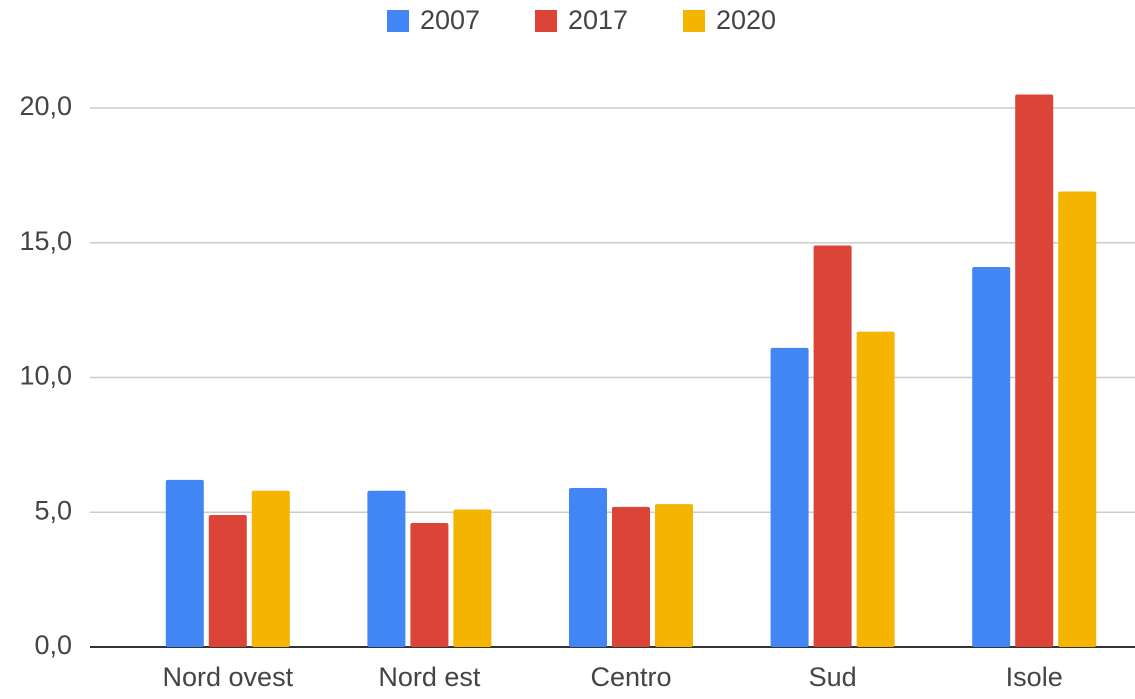 This screenshot has height=699, width=1135. What do you see at coordinates (53, 510) in the screenshot?
I see `y-tick-label: 5,0` at bounding box center [53, 510].